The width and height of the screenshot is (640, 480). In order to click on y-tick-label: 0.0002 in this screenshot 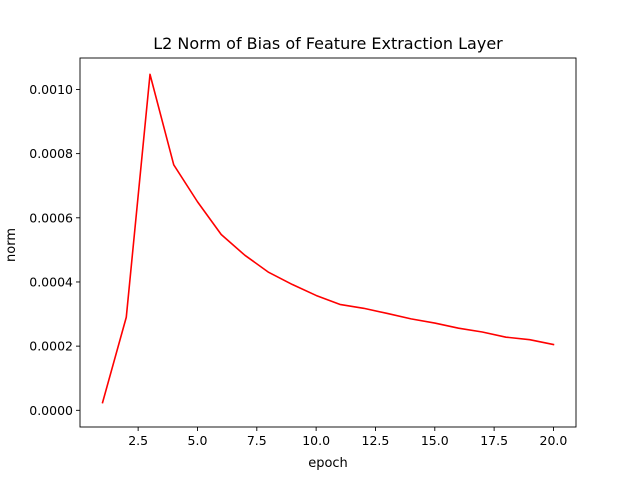, I will do `click(51, 346)`.